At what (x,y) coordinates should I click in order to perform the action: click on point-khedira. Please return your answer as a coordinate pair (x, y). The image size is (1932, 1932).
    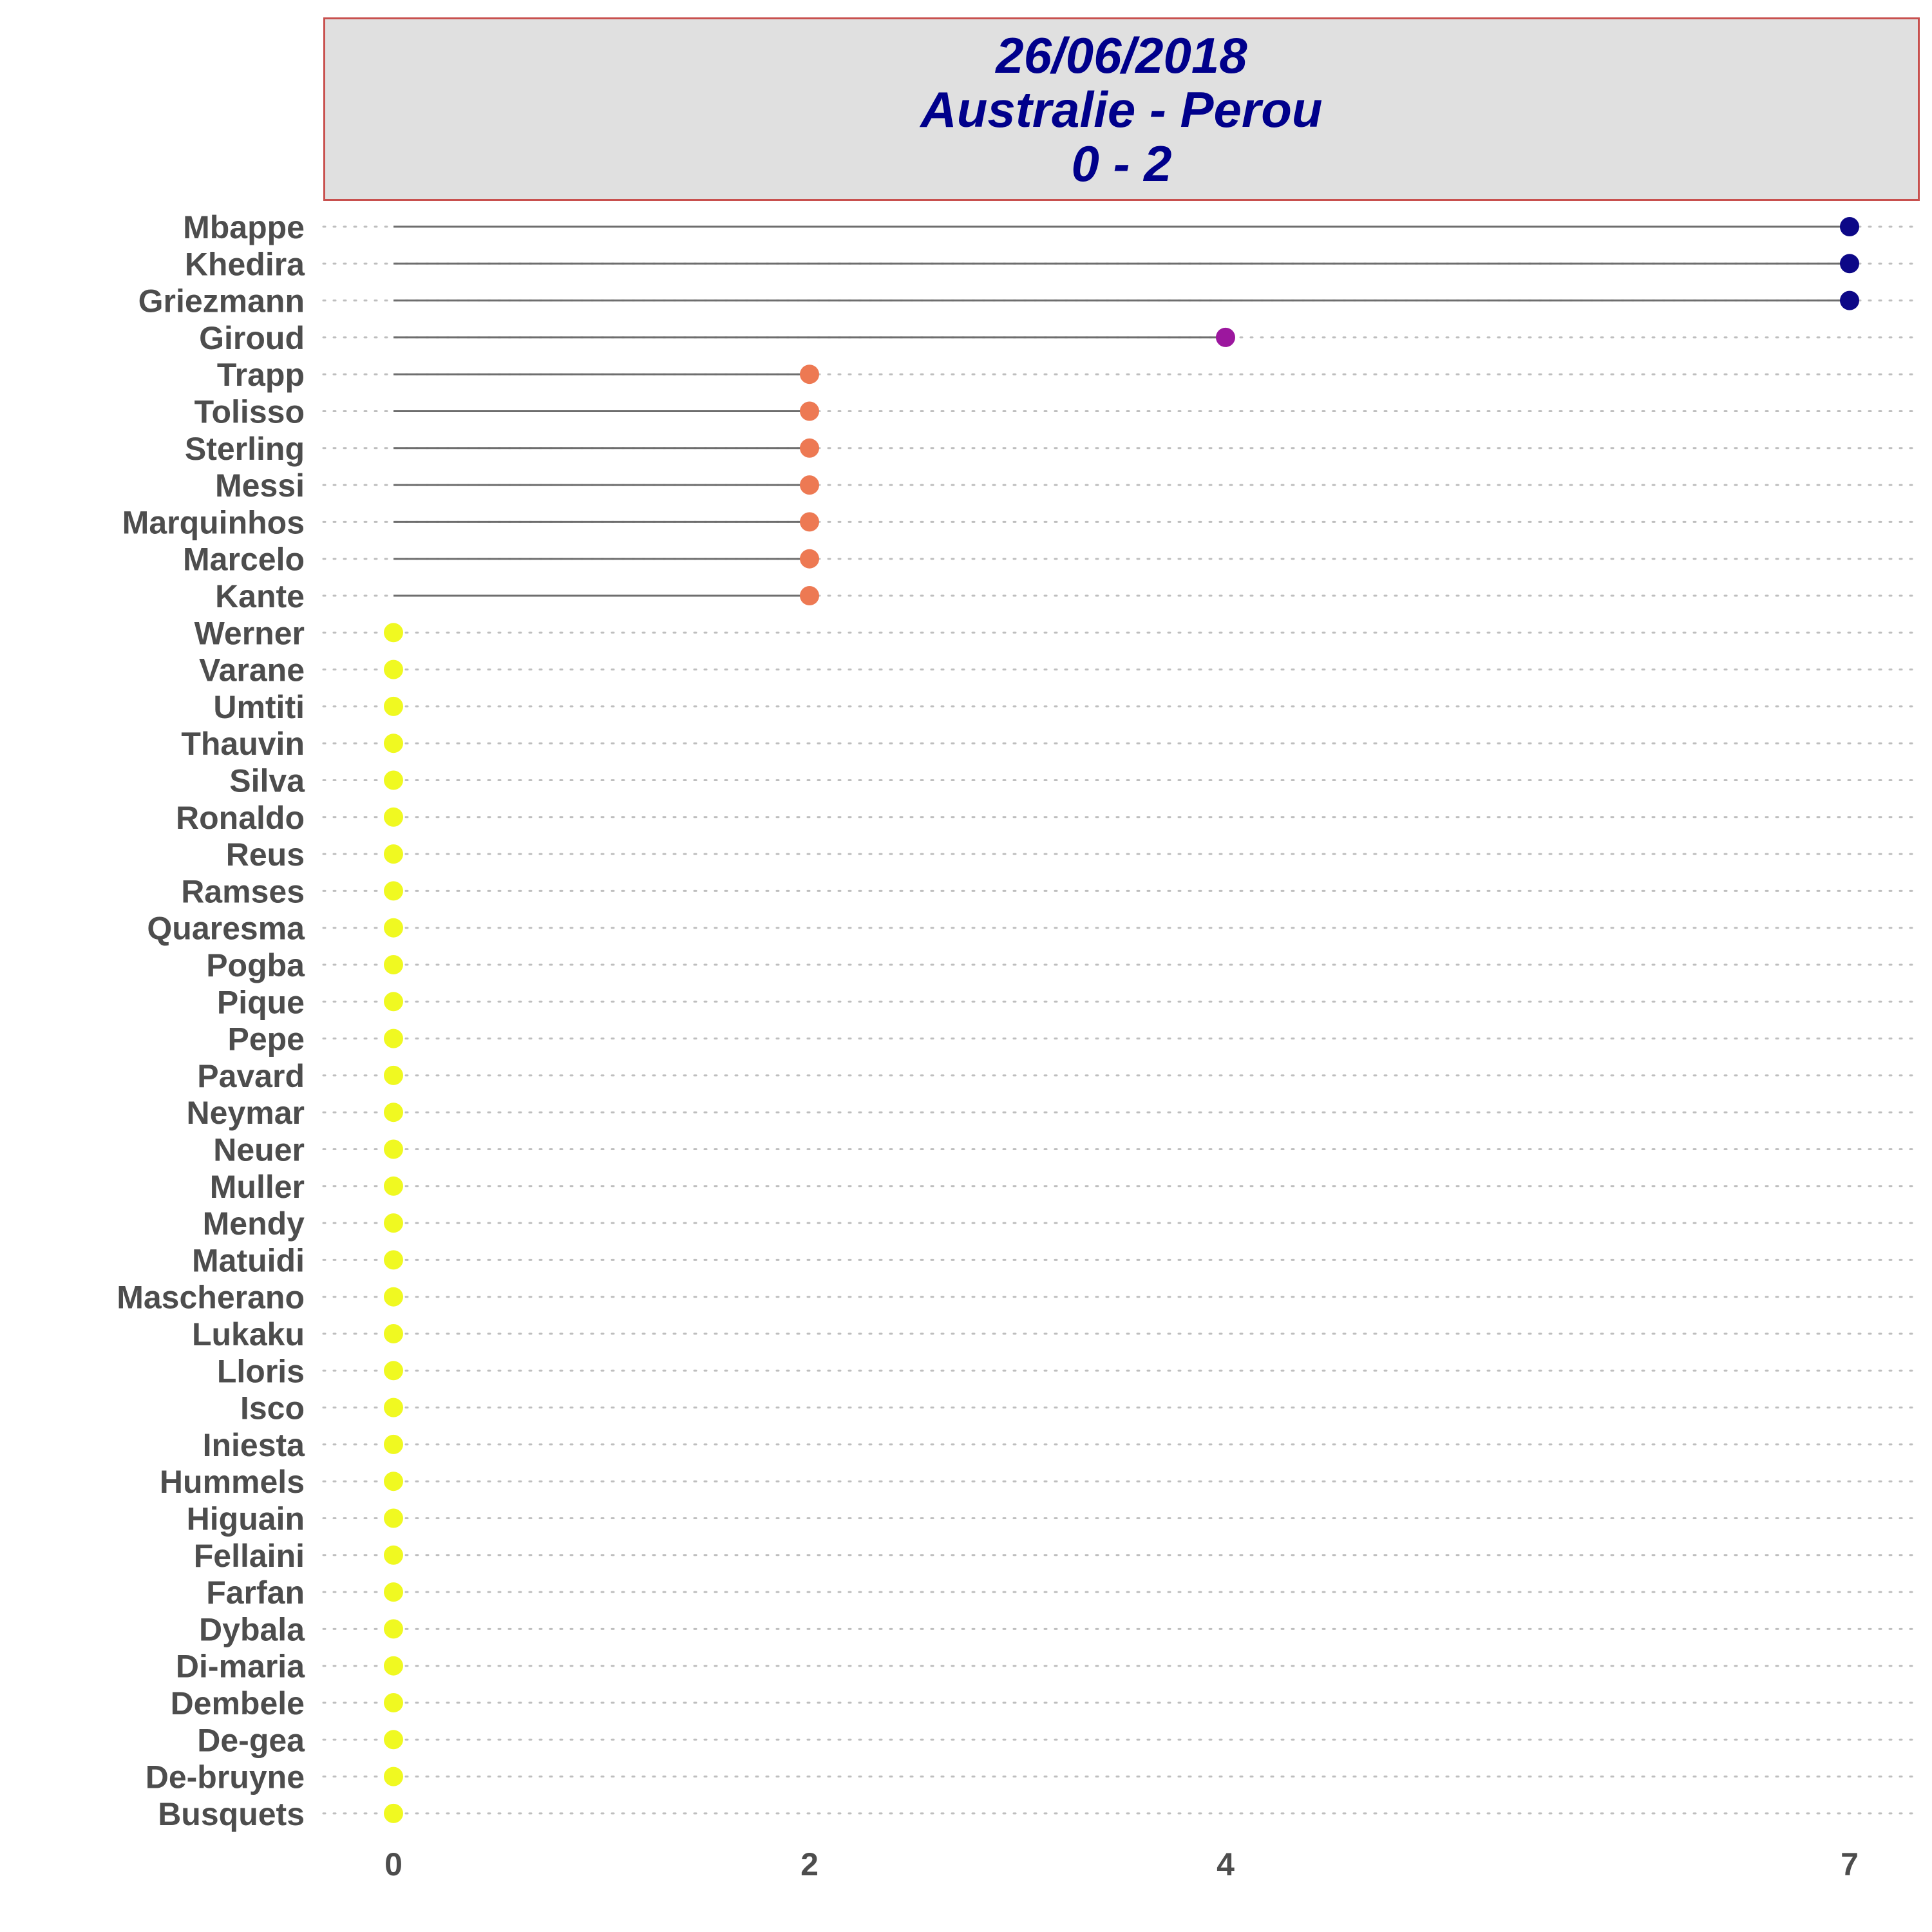
    Looking at the image, I should click on (1849, 264).